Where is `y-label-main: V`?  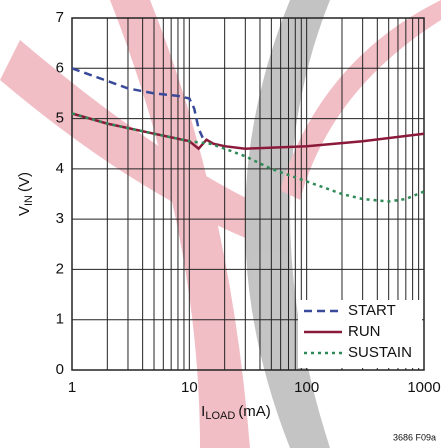
y-label-main: V is located at coordinates (24, 211).